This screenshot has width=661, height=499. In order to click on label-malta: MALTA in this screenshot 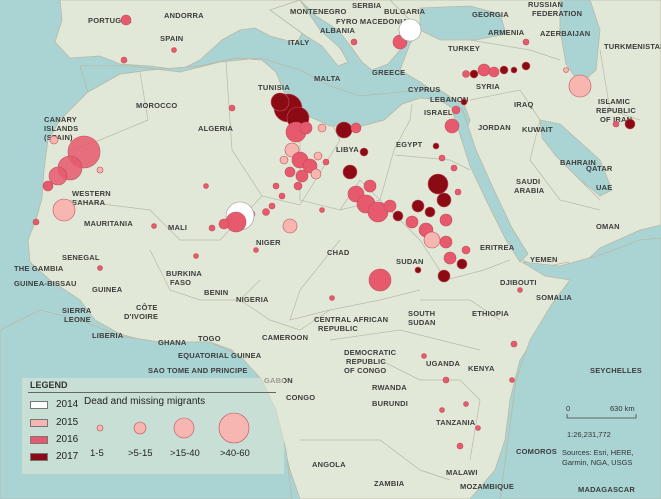, I will do `click(327, 78)`.